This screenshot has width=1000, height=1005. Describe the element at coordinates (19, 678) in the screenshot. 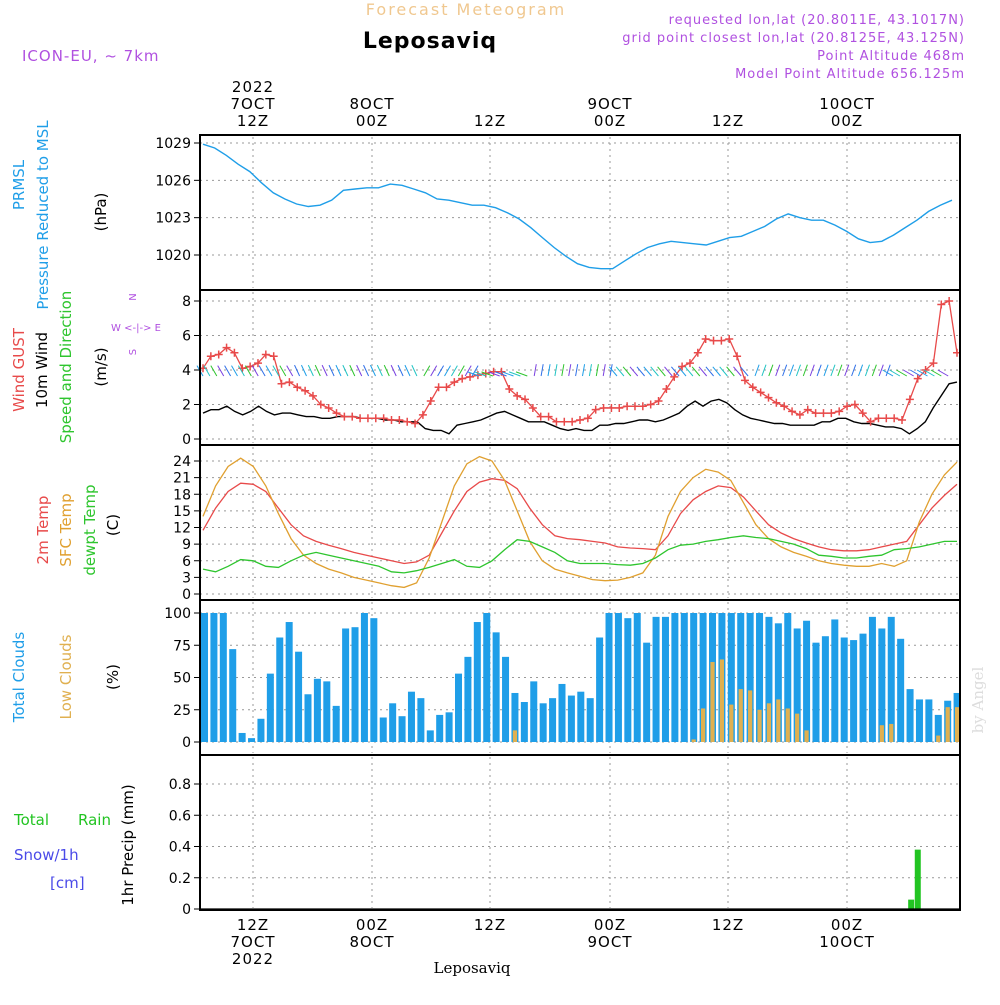

I see `panel-label: Total Clouds` at that location.